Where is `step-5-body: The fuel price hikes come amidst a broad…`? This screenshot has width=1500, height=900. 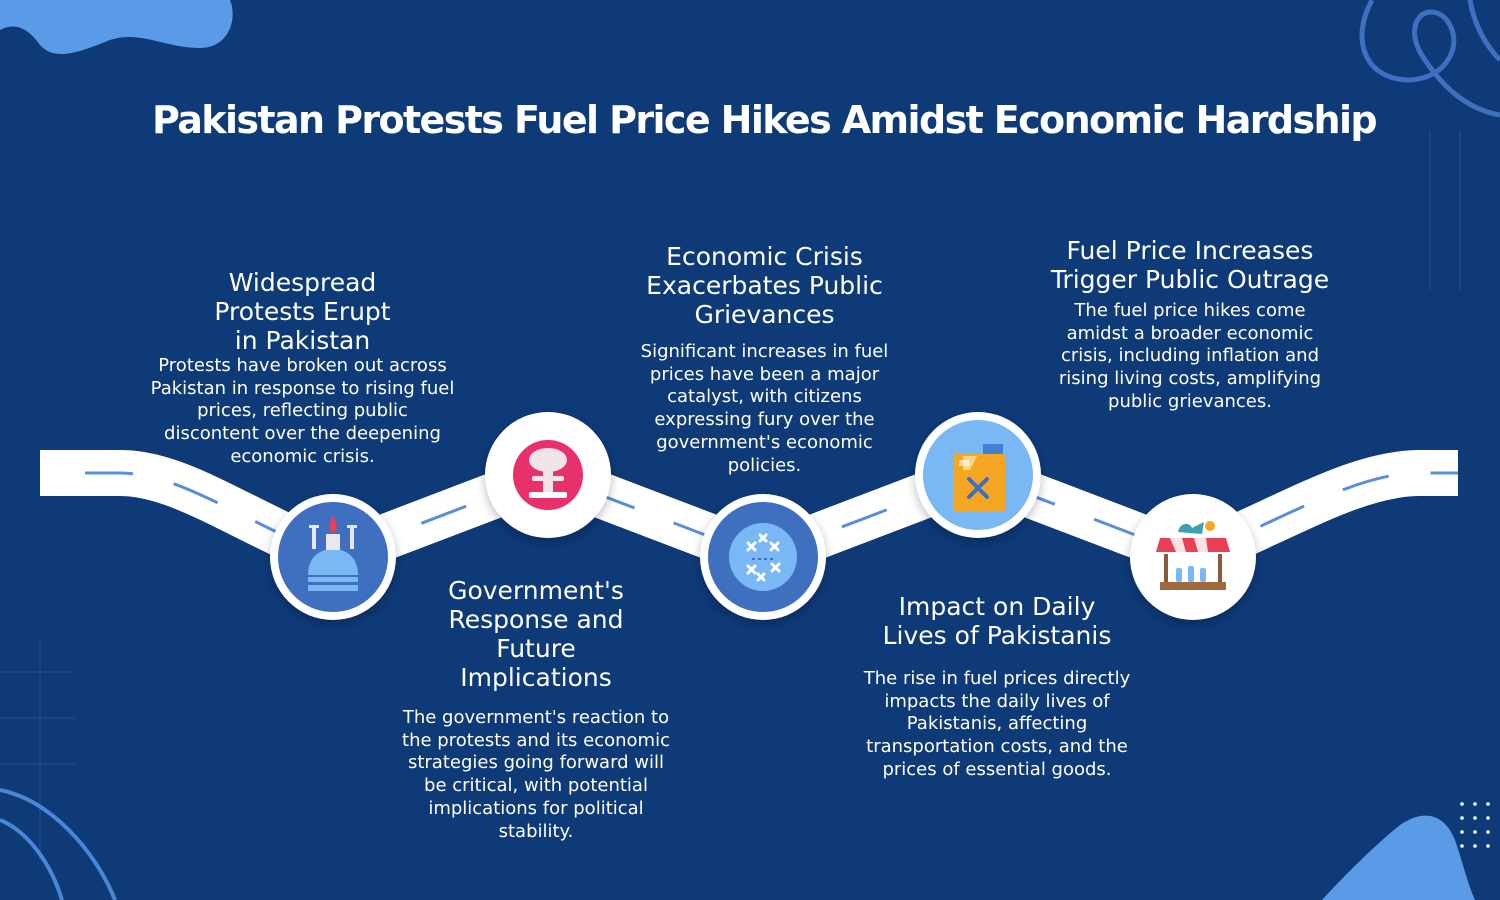 step-5-body: The fuel price hikes come amidst a broad… is located at coordinates (1190, 356).